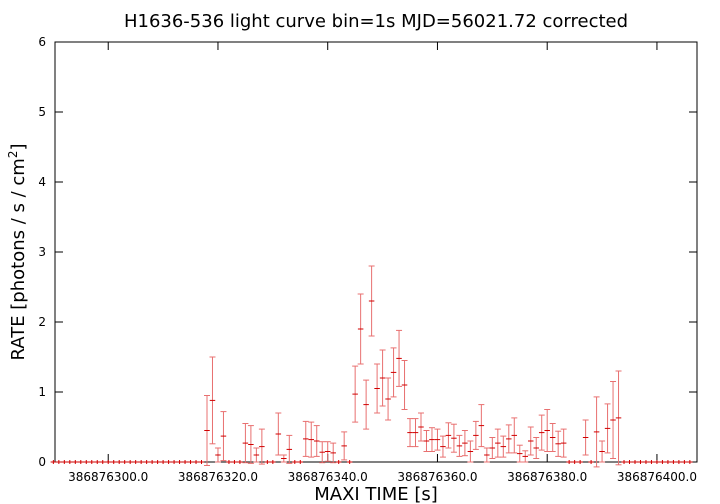  Describe the element at coordinates (42, 392) in the screenshot. I see `y-tick-label: 1` at that location.